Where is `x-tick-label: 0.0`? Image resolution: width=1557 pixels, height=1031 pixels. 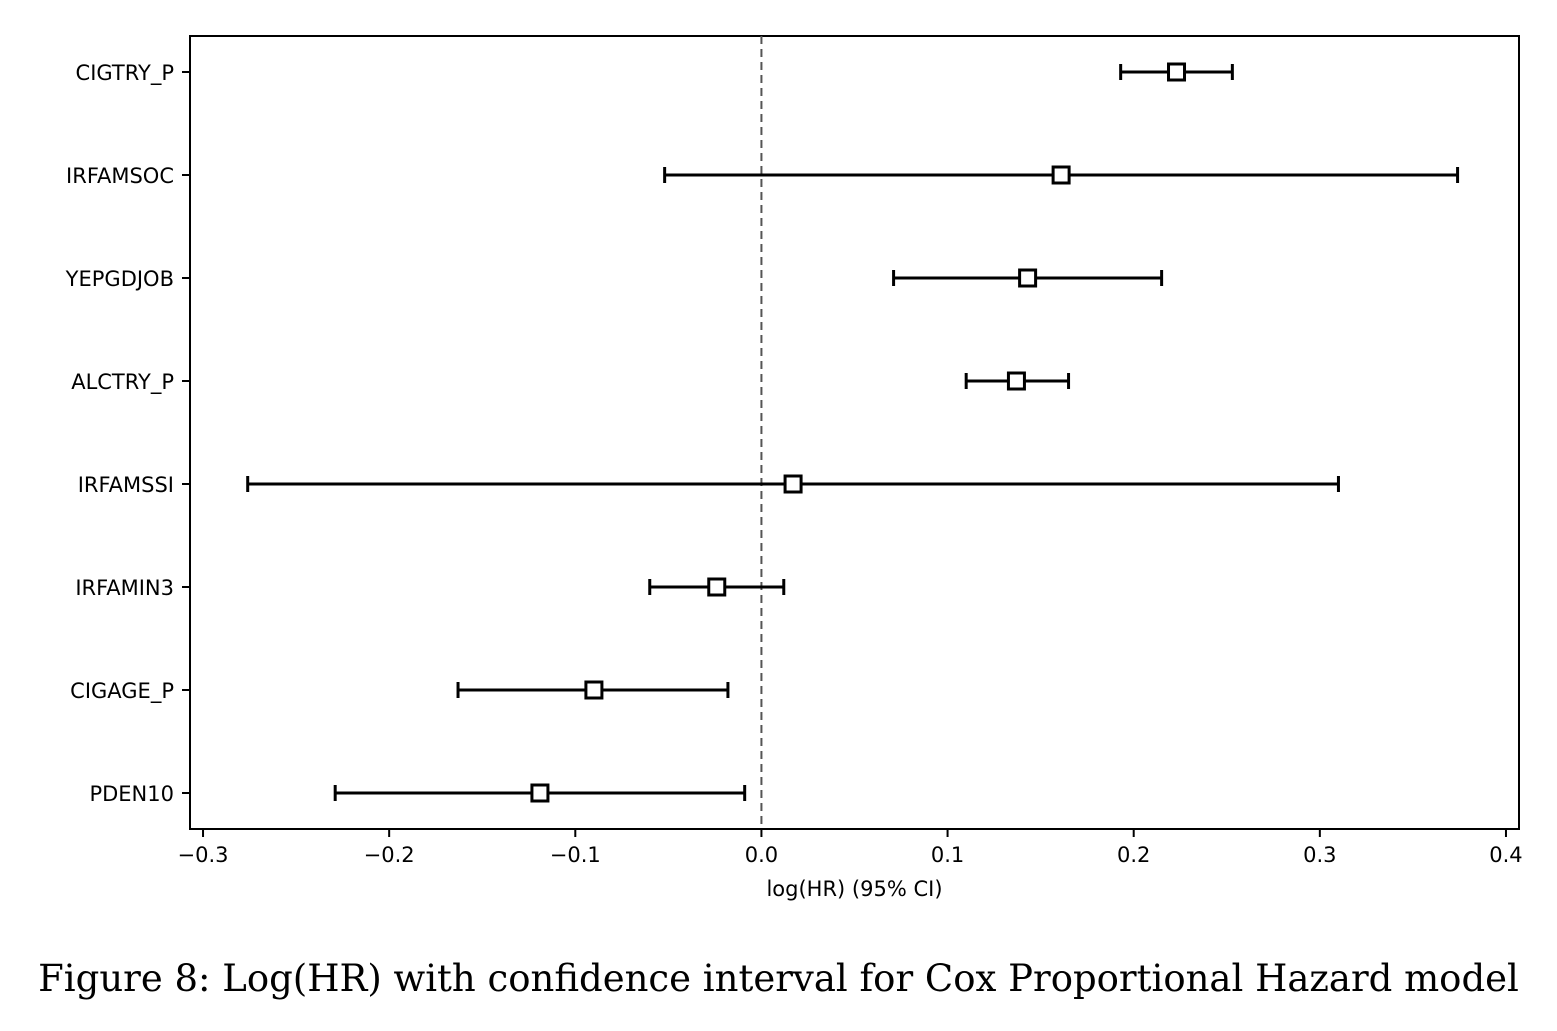
x-tick-label: 0.0 is located at coordinates (761, 855).